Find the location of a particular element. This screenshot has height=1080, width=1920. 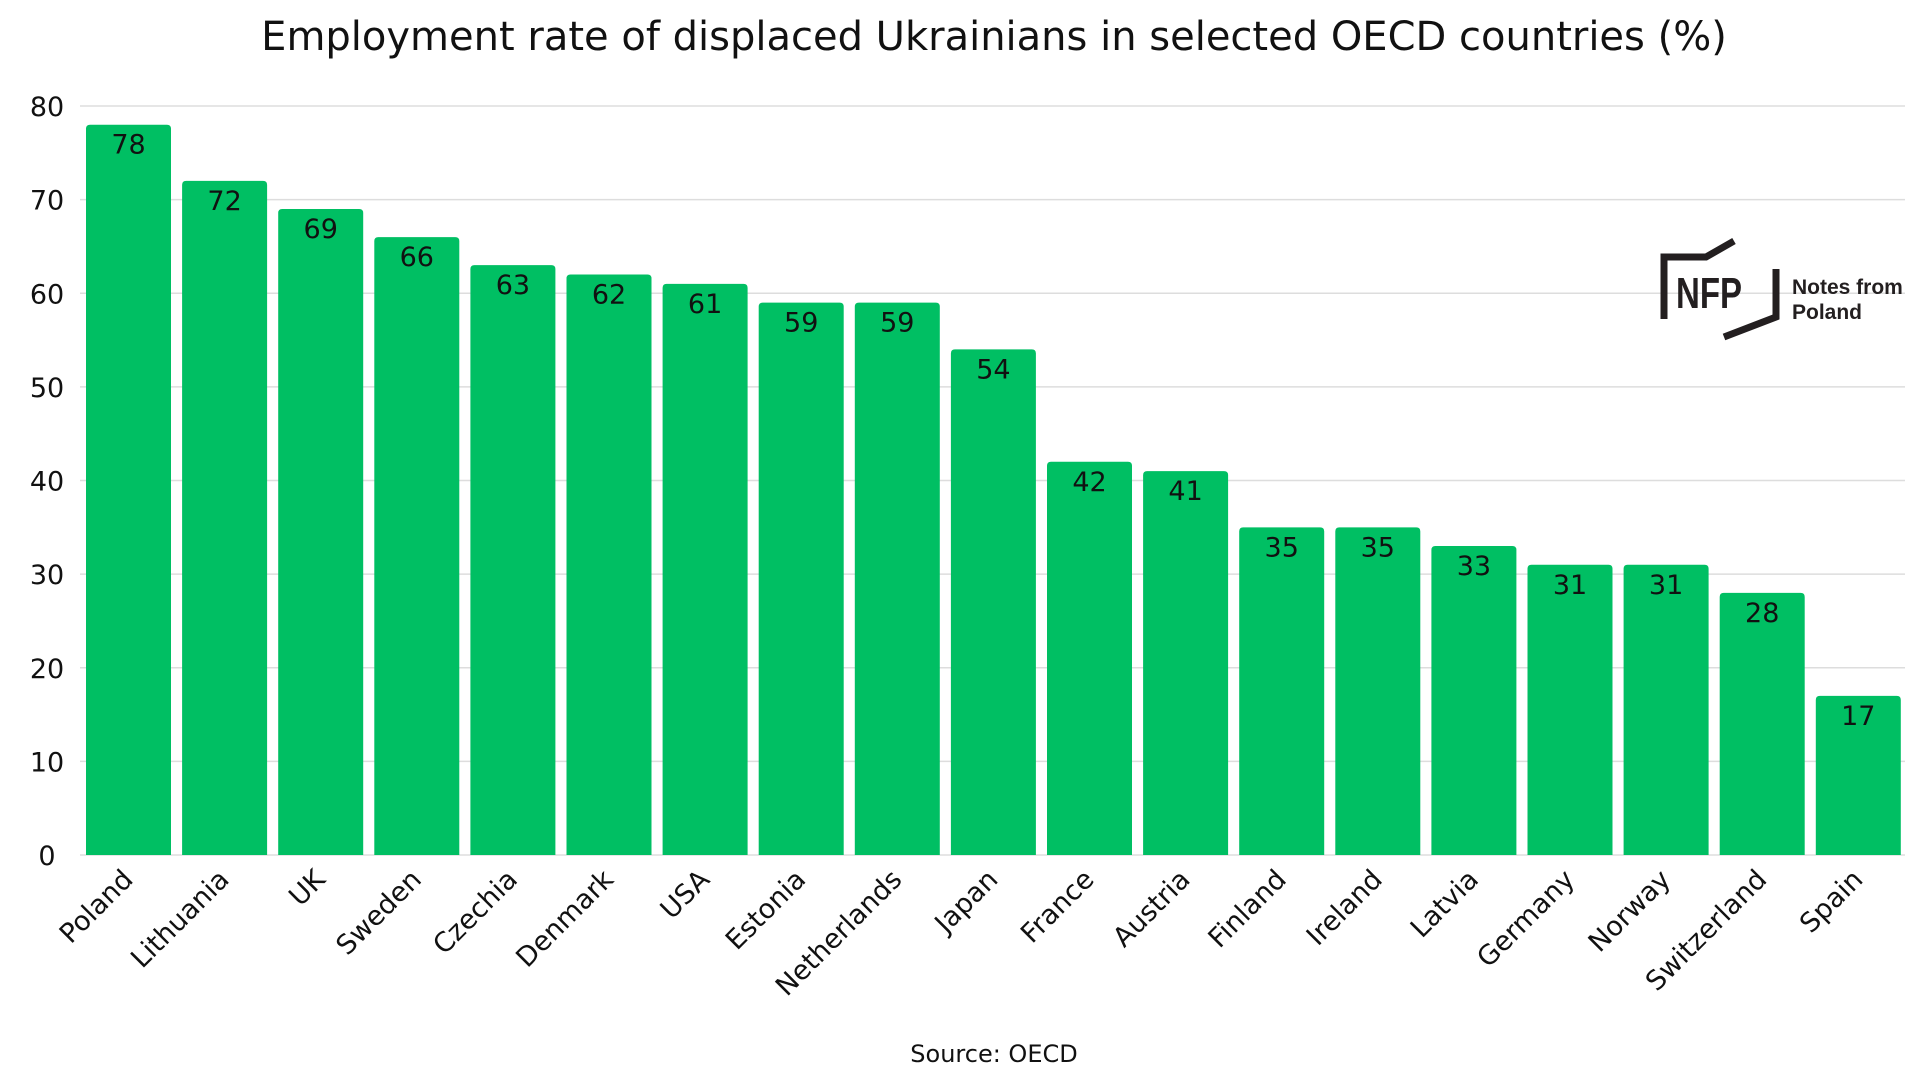

x-tick-label: Austria is located at coordinates (1151, 908).